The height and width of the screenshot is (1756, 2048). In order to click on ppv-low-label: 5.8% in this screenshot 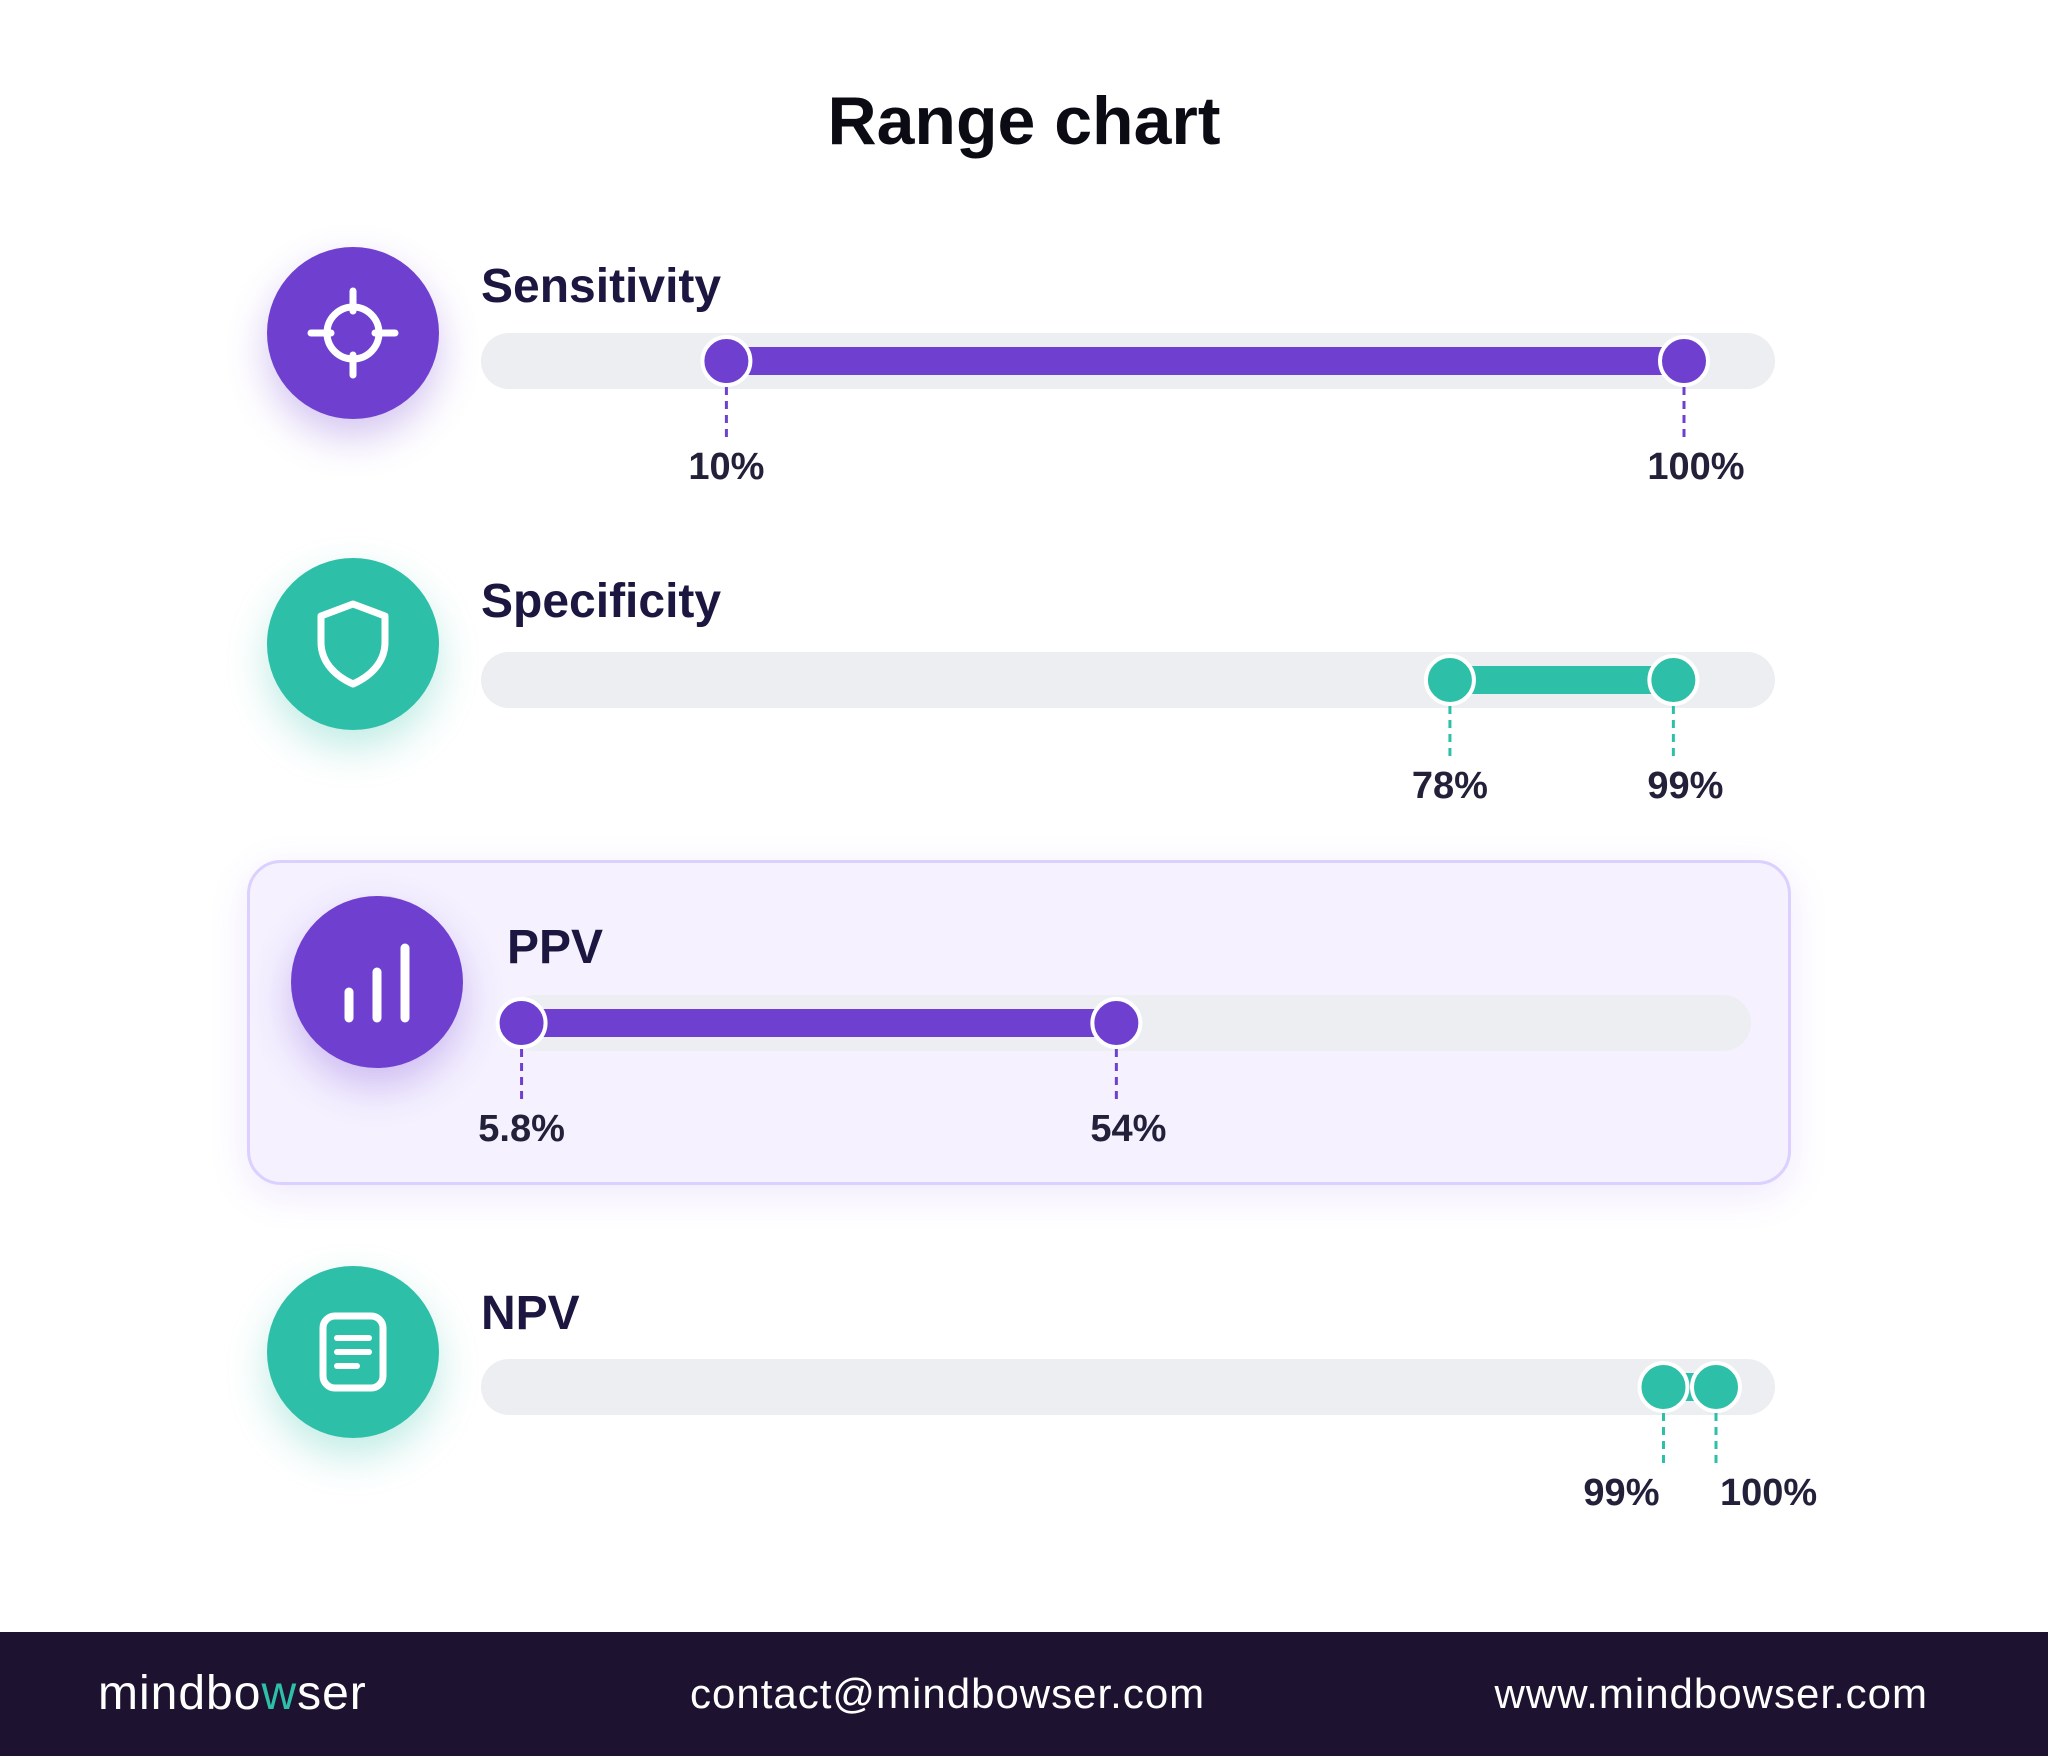, I will do `click(521, 1129)`.